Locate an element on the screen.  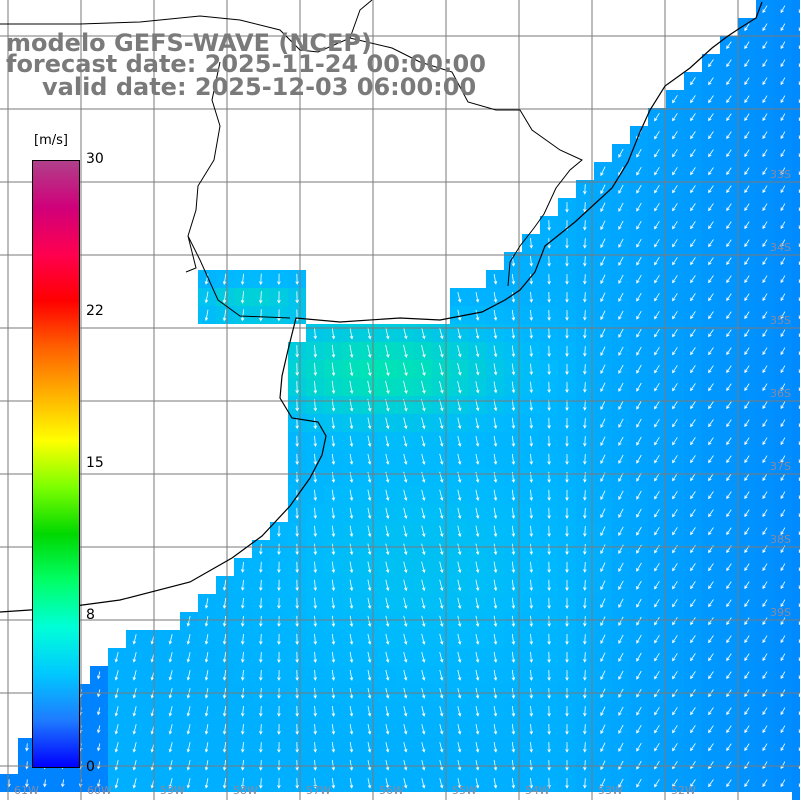
latitude-label: 36S is located at coordinates (780, 393).